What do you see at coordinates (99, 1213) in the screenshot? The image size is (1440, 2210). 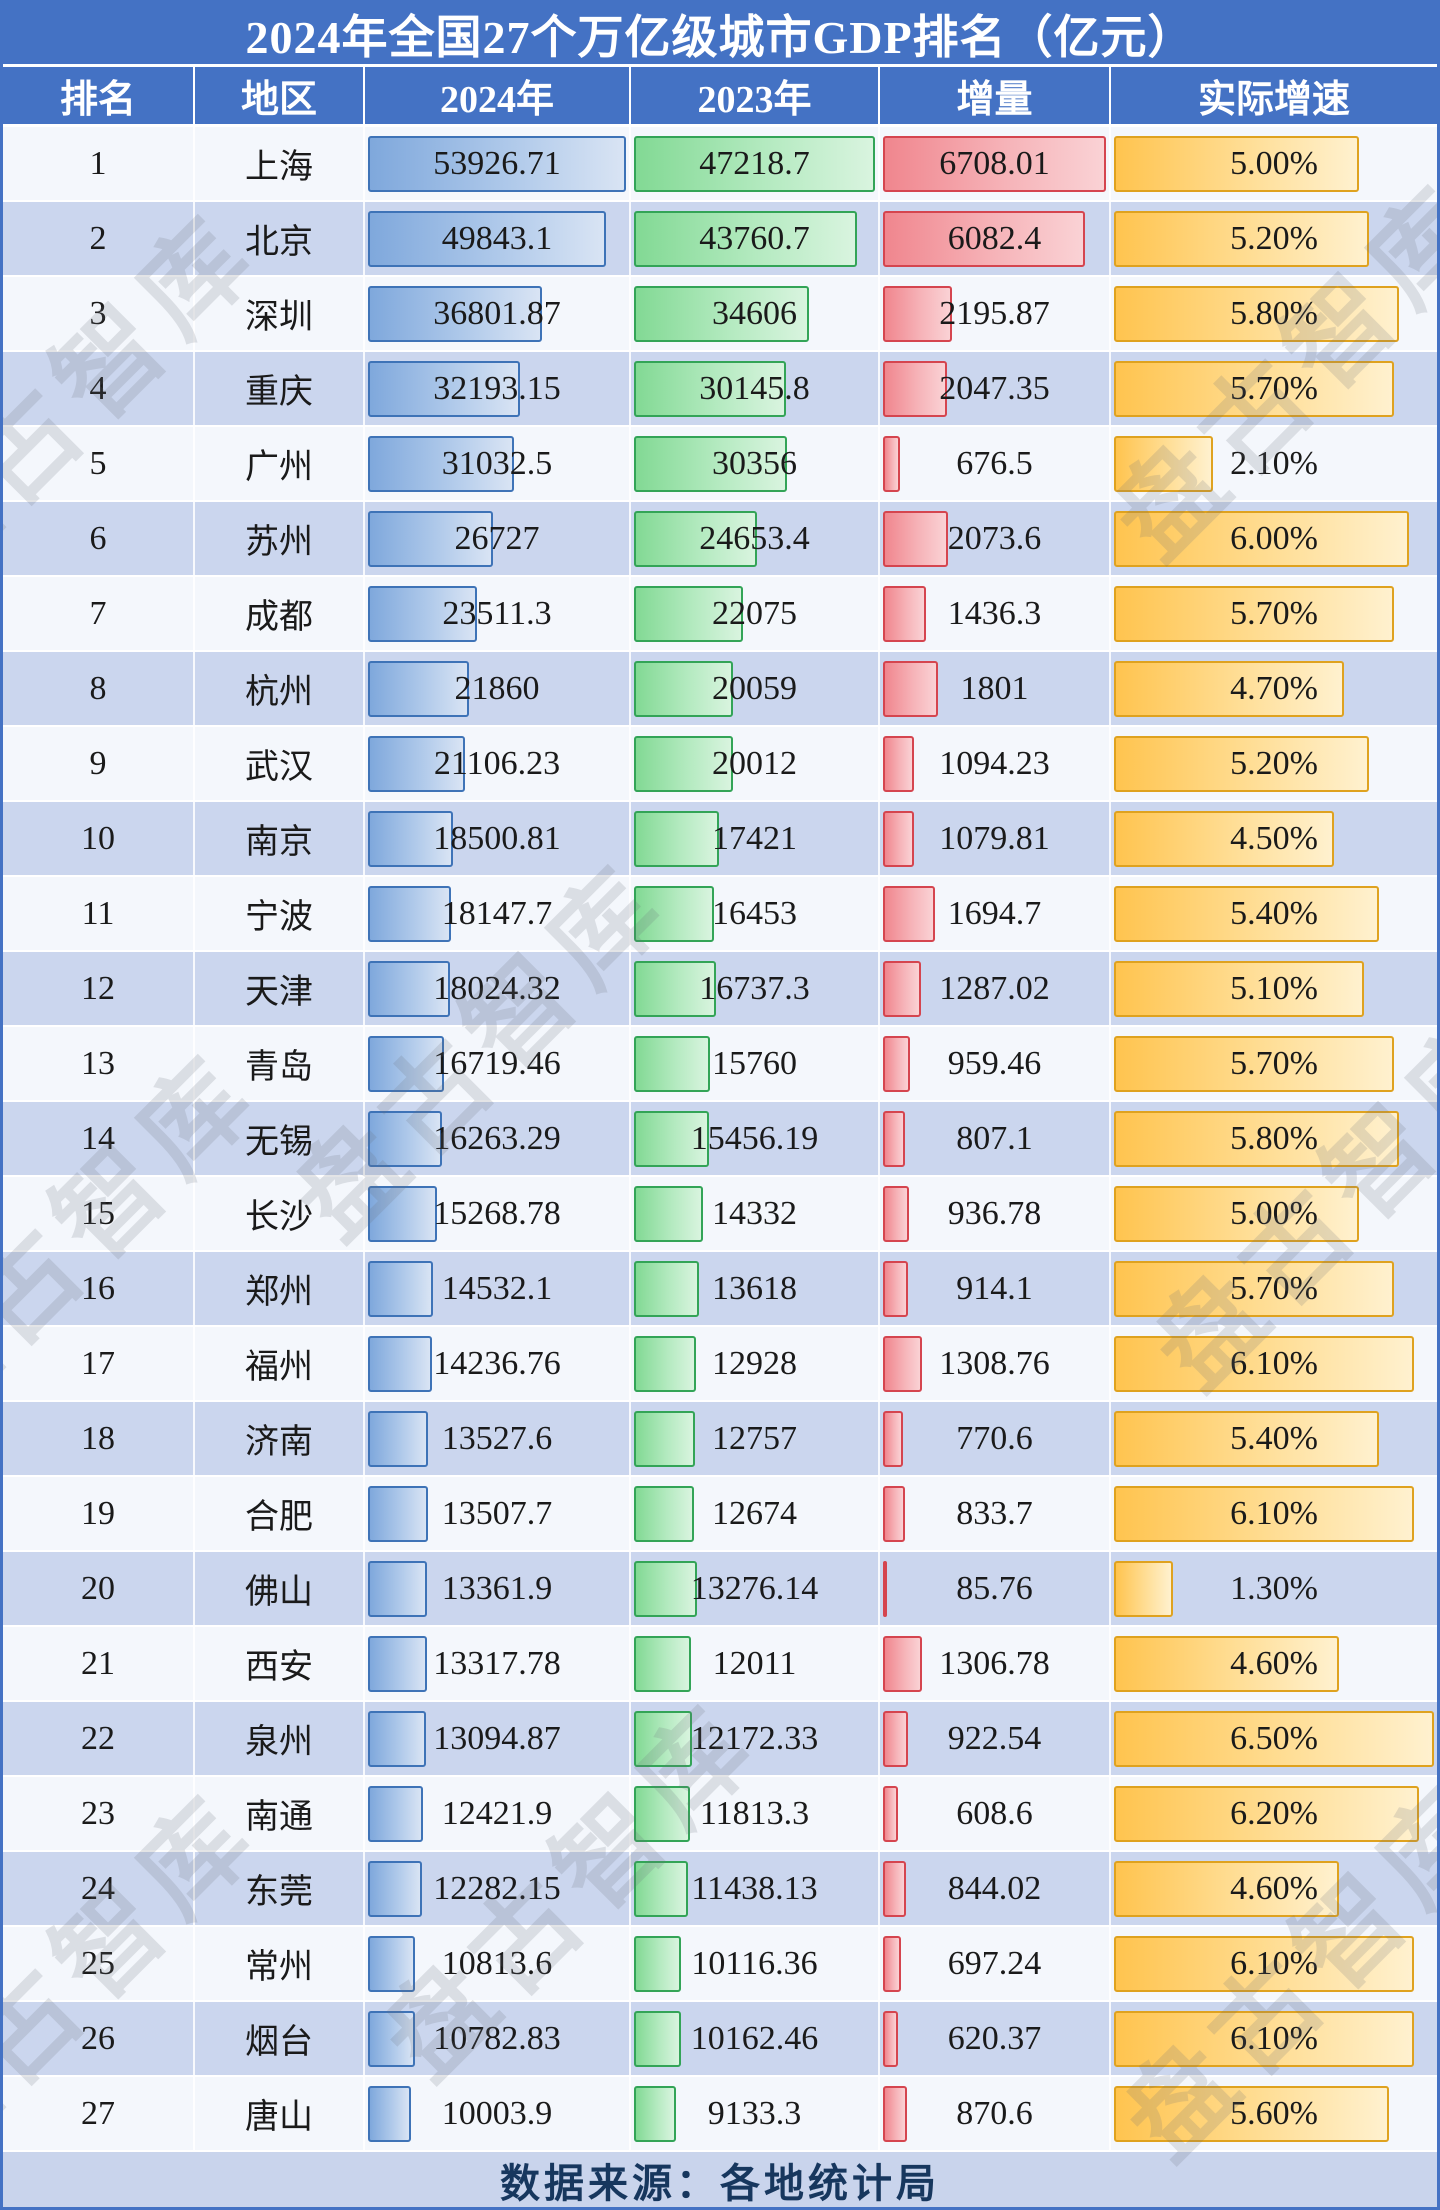 I see `rank-cell: 15` at bounding box center [99, 1213].